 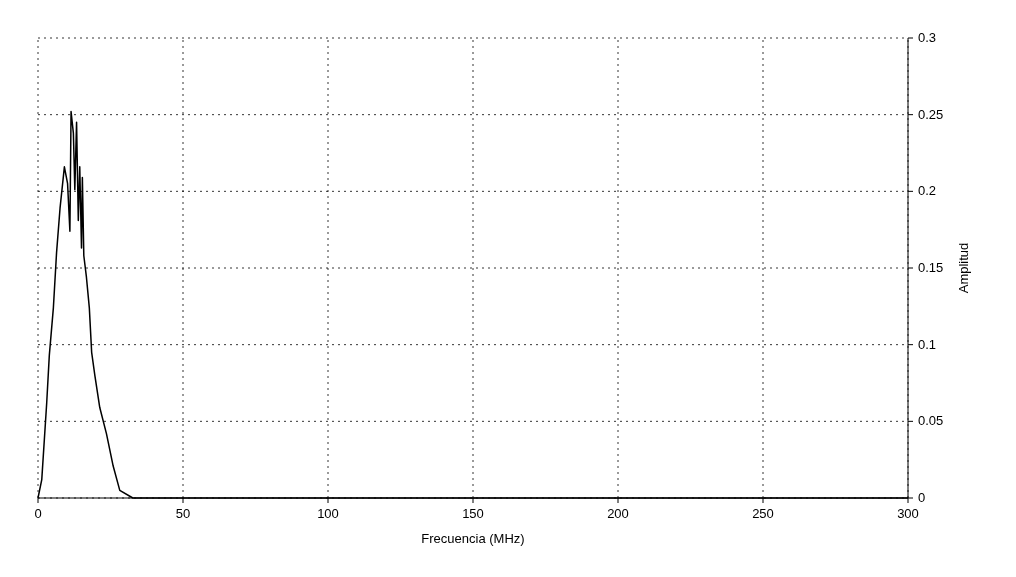 I want to click on y-tick-label: 0.25, so click(x=931, y=114).